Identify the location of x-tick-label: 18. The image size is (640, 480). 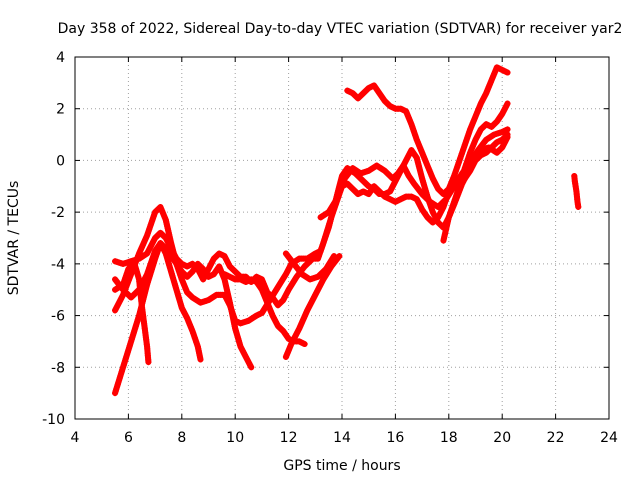
(449, 438).